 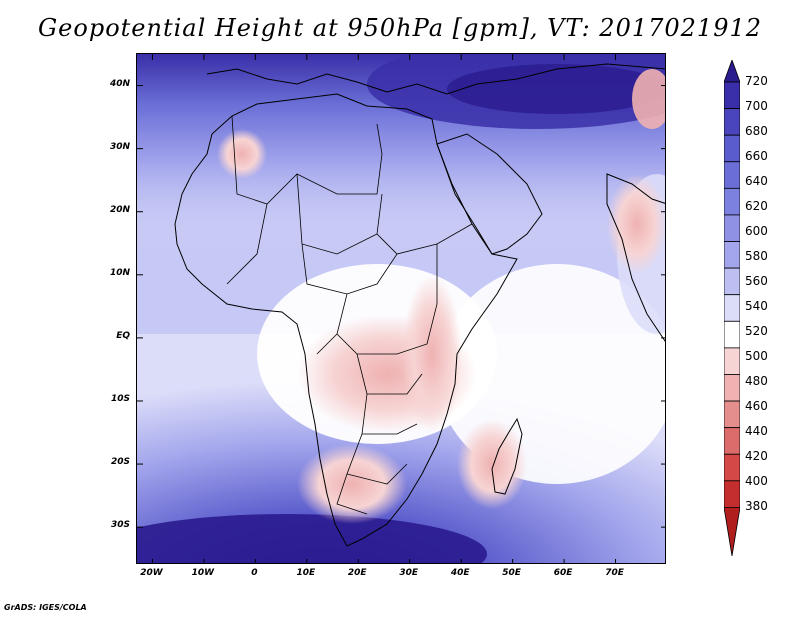 What do you see at coordinates (756, 256) in the screenshot?
I see `colorbar-label: 580` at bounding box center [756, 256].